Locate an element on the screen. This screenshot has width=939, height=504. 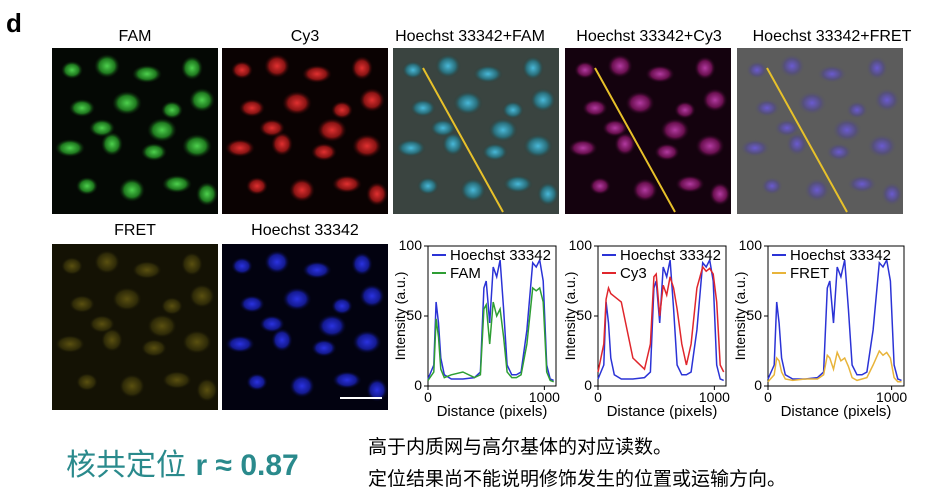
legend-label: Cy3 is located at coordinates (633, 273).